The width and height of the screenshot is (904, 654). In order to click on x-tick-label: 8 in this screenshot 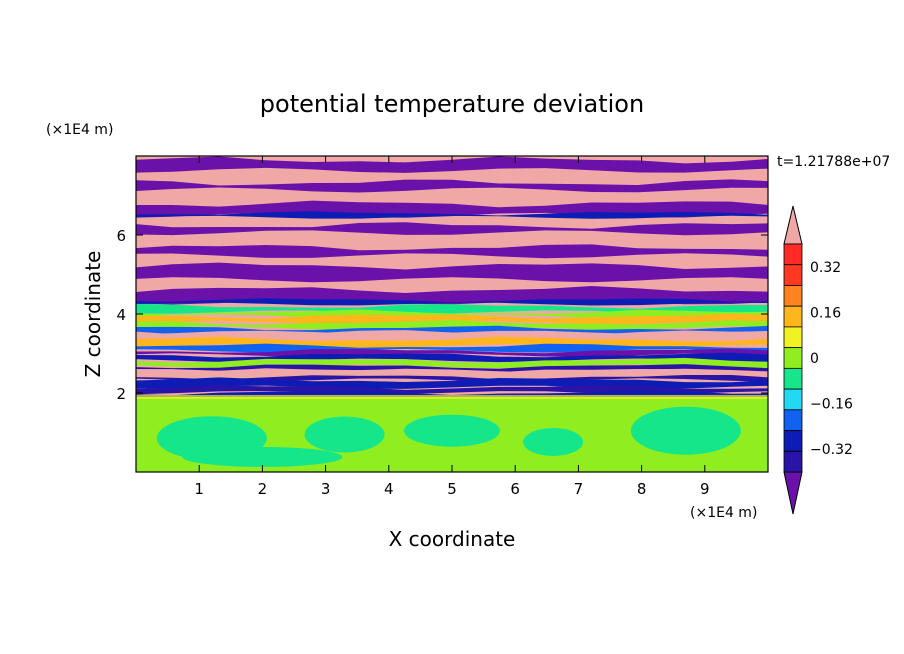, I will do `click(642, 489)`.